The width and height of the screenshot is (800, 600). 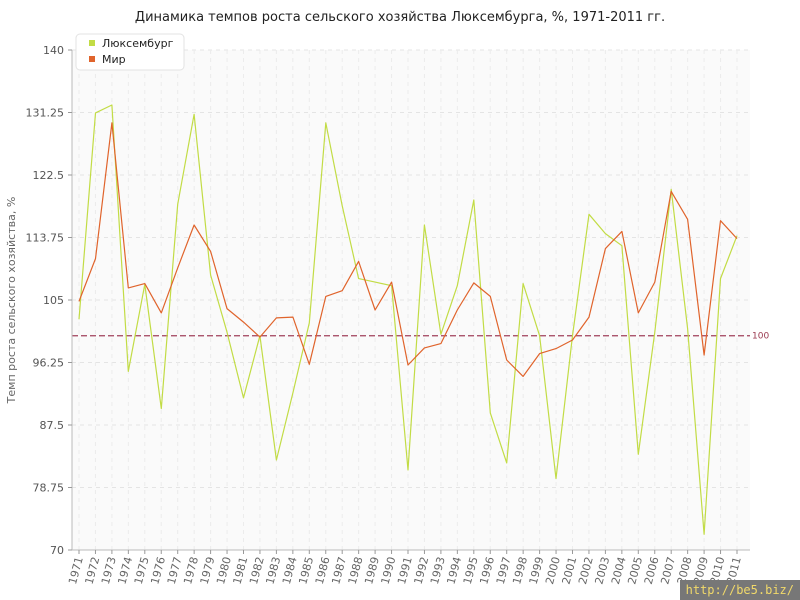 I want to click on legend-swatch-luxembourg, so click(x=92, y=43).